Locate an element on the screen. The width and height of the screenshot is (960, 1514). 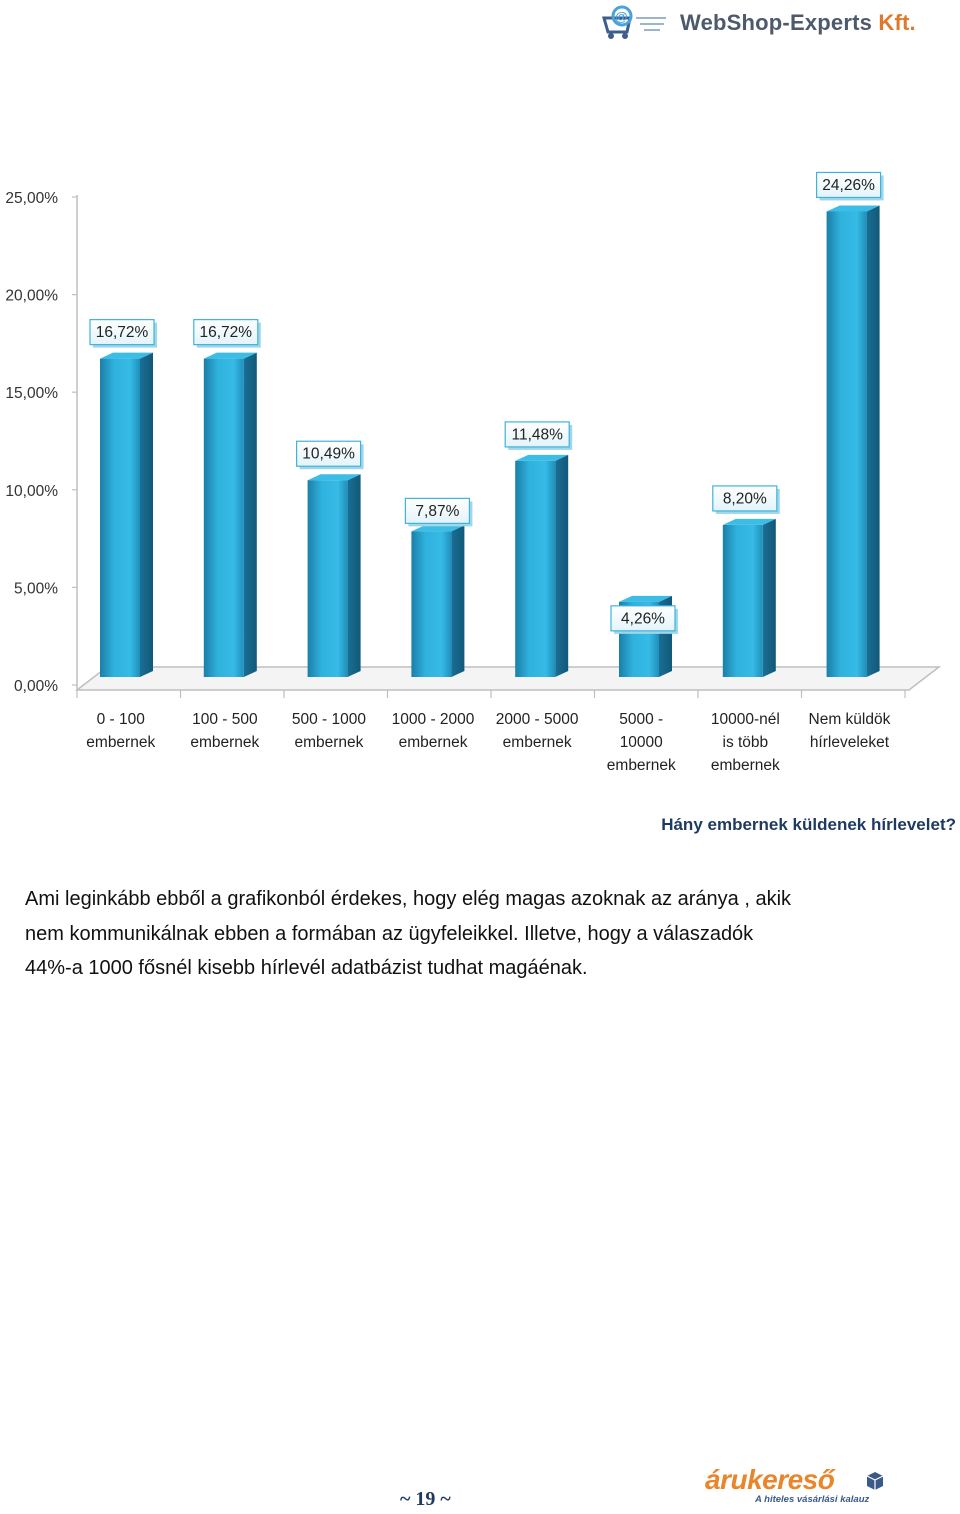
x-tick-label: is több is located at coordinates (746, 742).